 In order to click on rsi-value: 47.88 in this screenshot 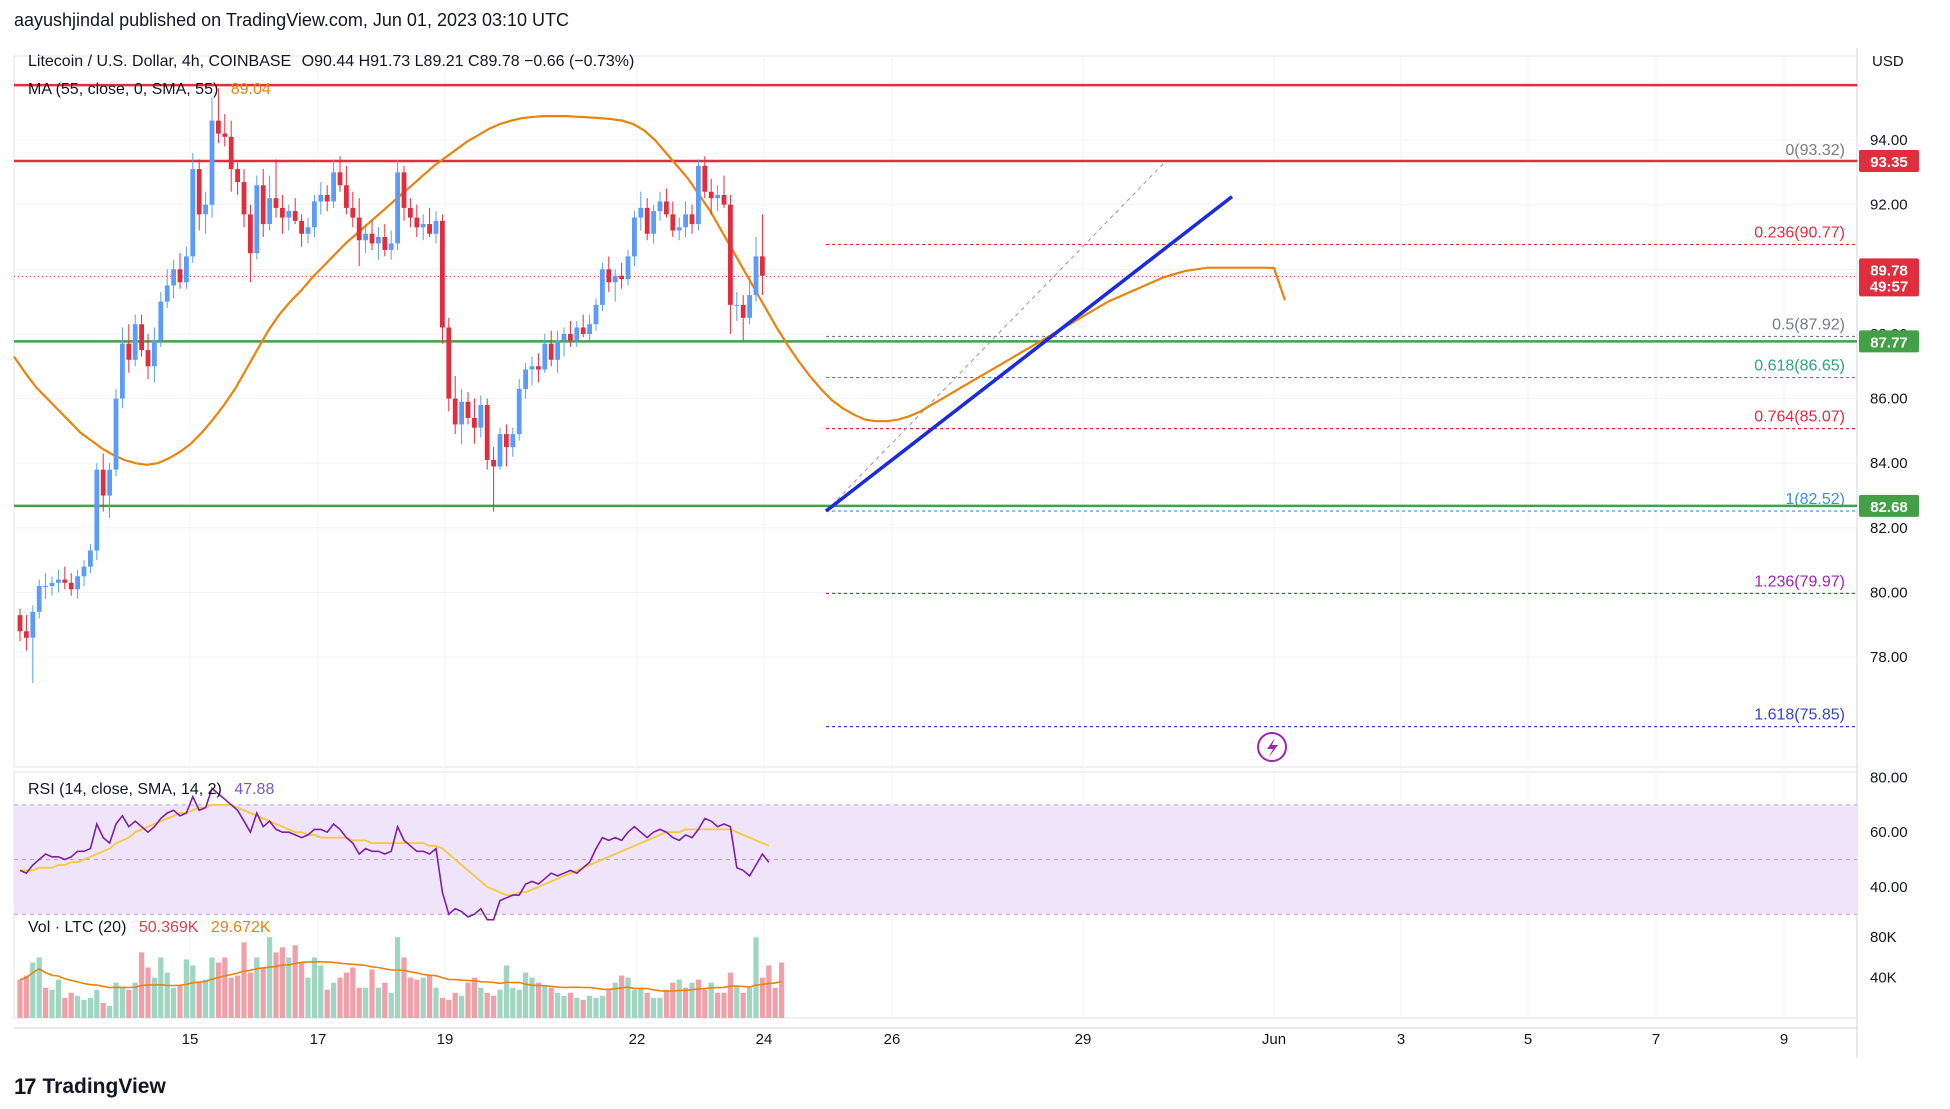, I will do `click(254, 789)`.